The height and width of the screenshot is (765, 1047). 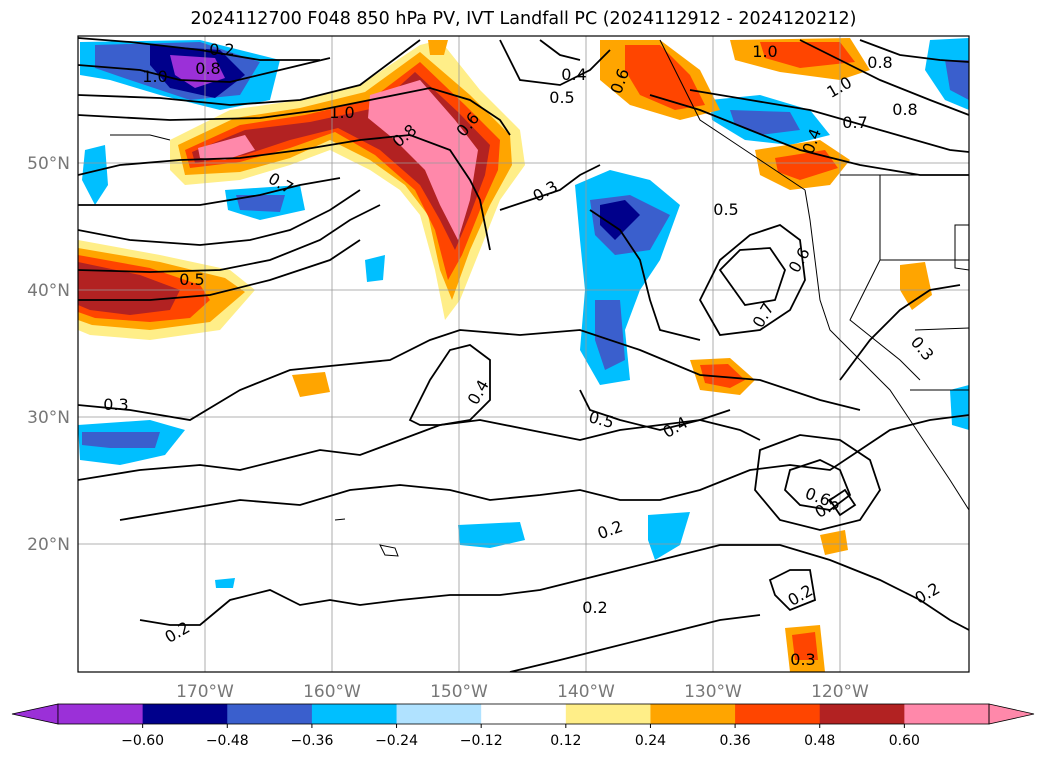 What do you see at coordinates (48, 545) in the screenshot?
I see `lat-tick-label: 20°N` at bounding box center [48, 545].